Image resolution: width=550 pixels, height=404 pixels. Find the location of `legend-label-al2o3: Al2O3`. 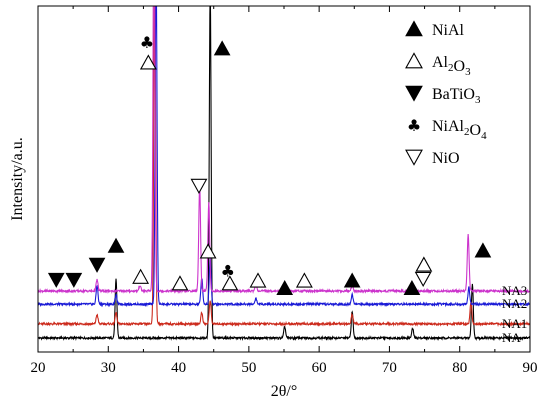

legend-label-al2o3: Al2O3 is located at coordinates (451, 66).